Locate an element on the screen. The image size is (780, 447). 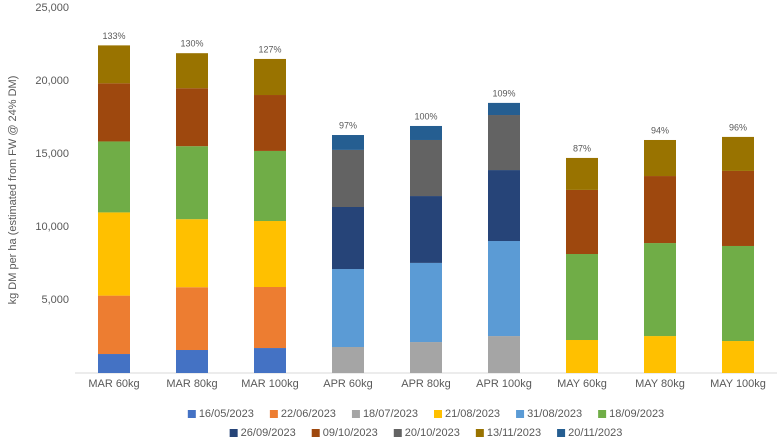
bar-label: 133% is located at coordinates (113, 36).